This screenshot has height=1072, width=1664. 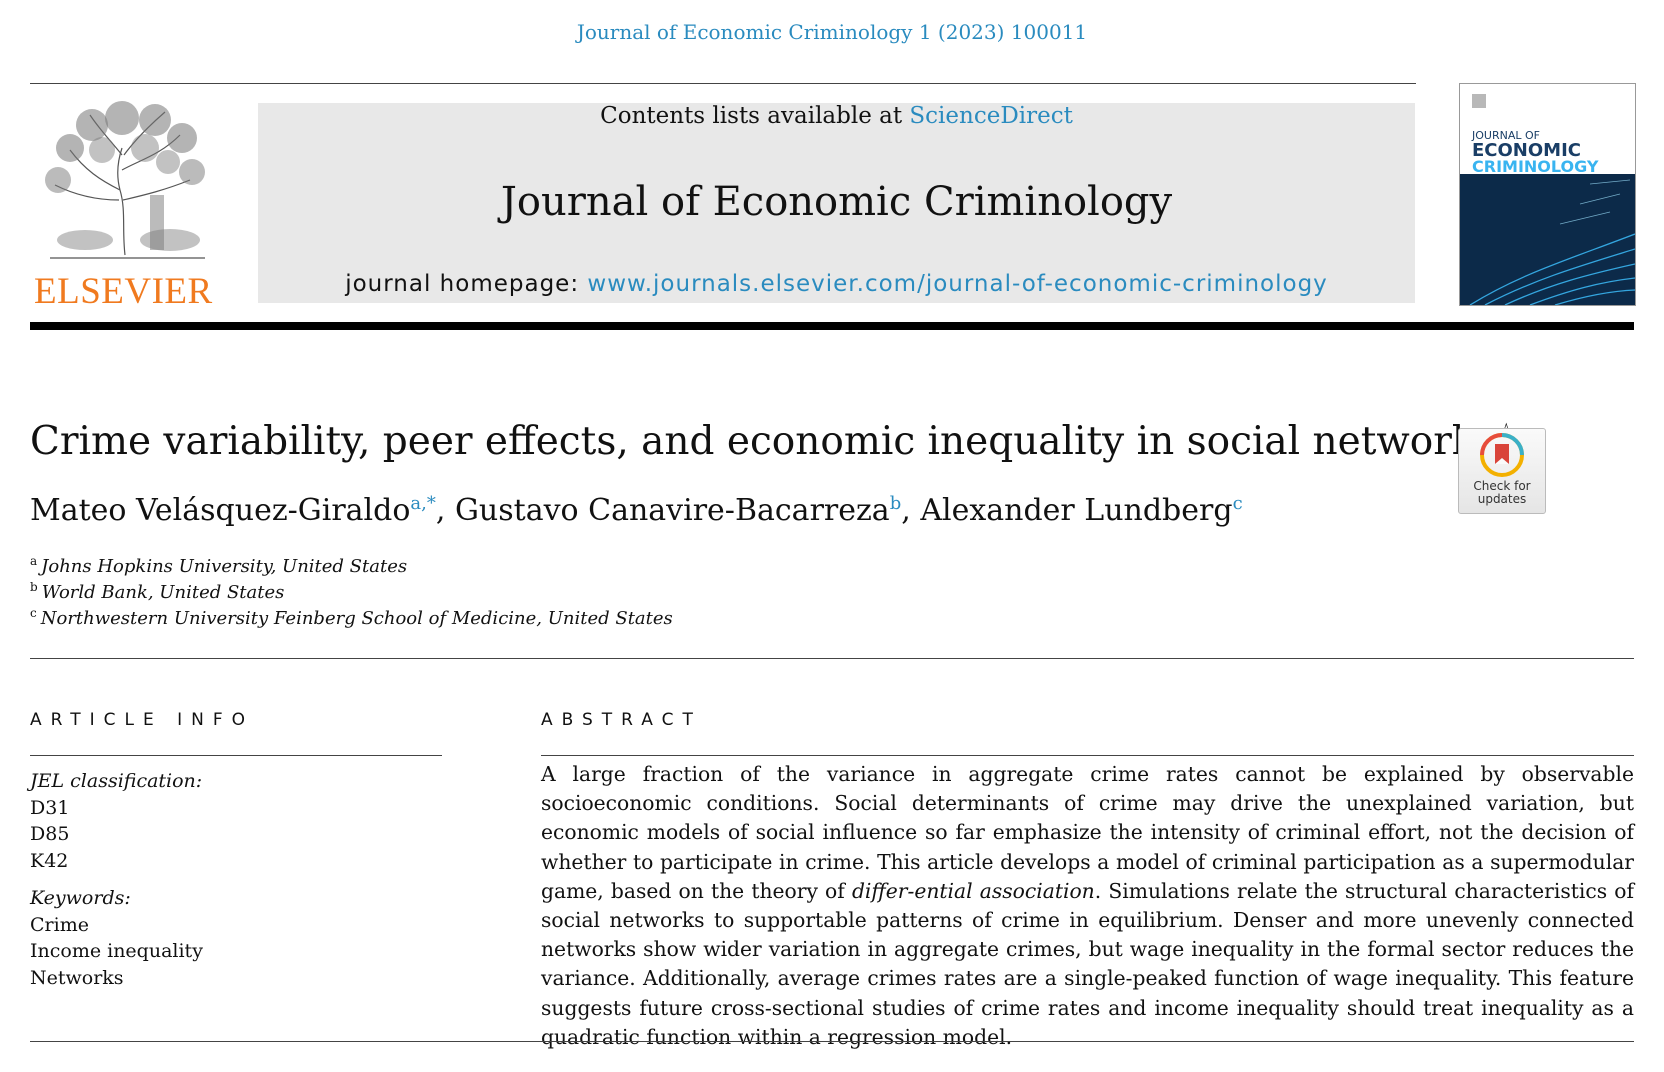 I want to click on author-name: Gustavo Canavire-Bacarreza, so click(x=672, y=510).